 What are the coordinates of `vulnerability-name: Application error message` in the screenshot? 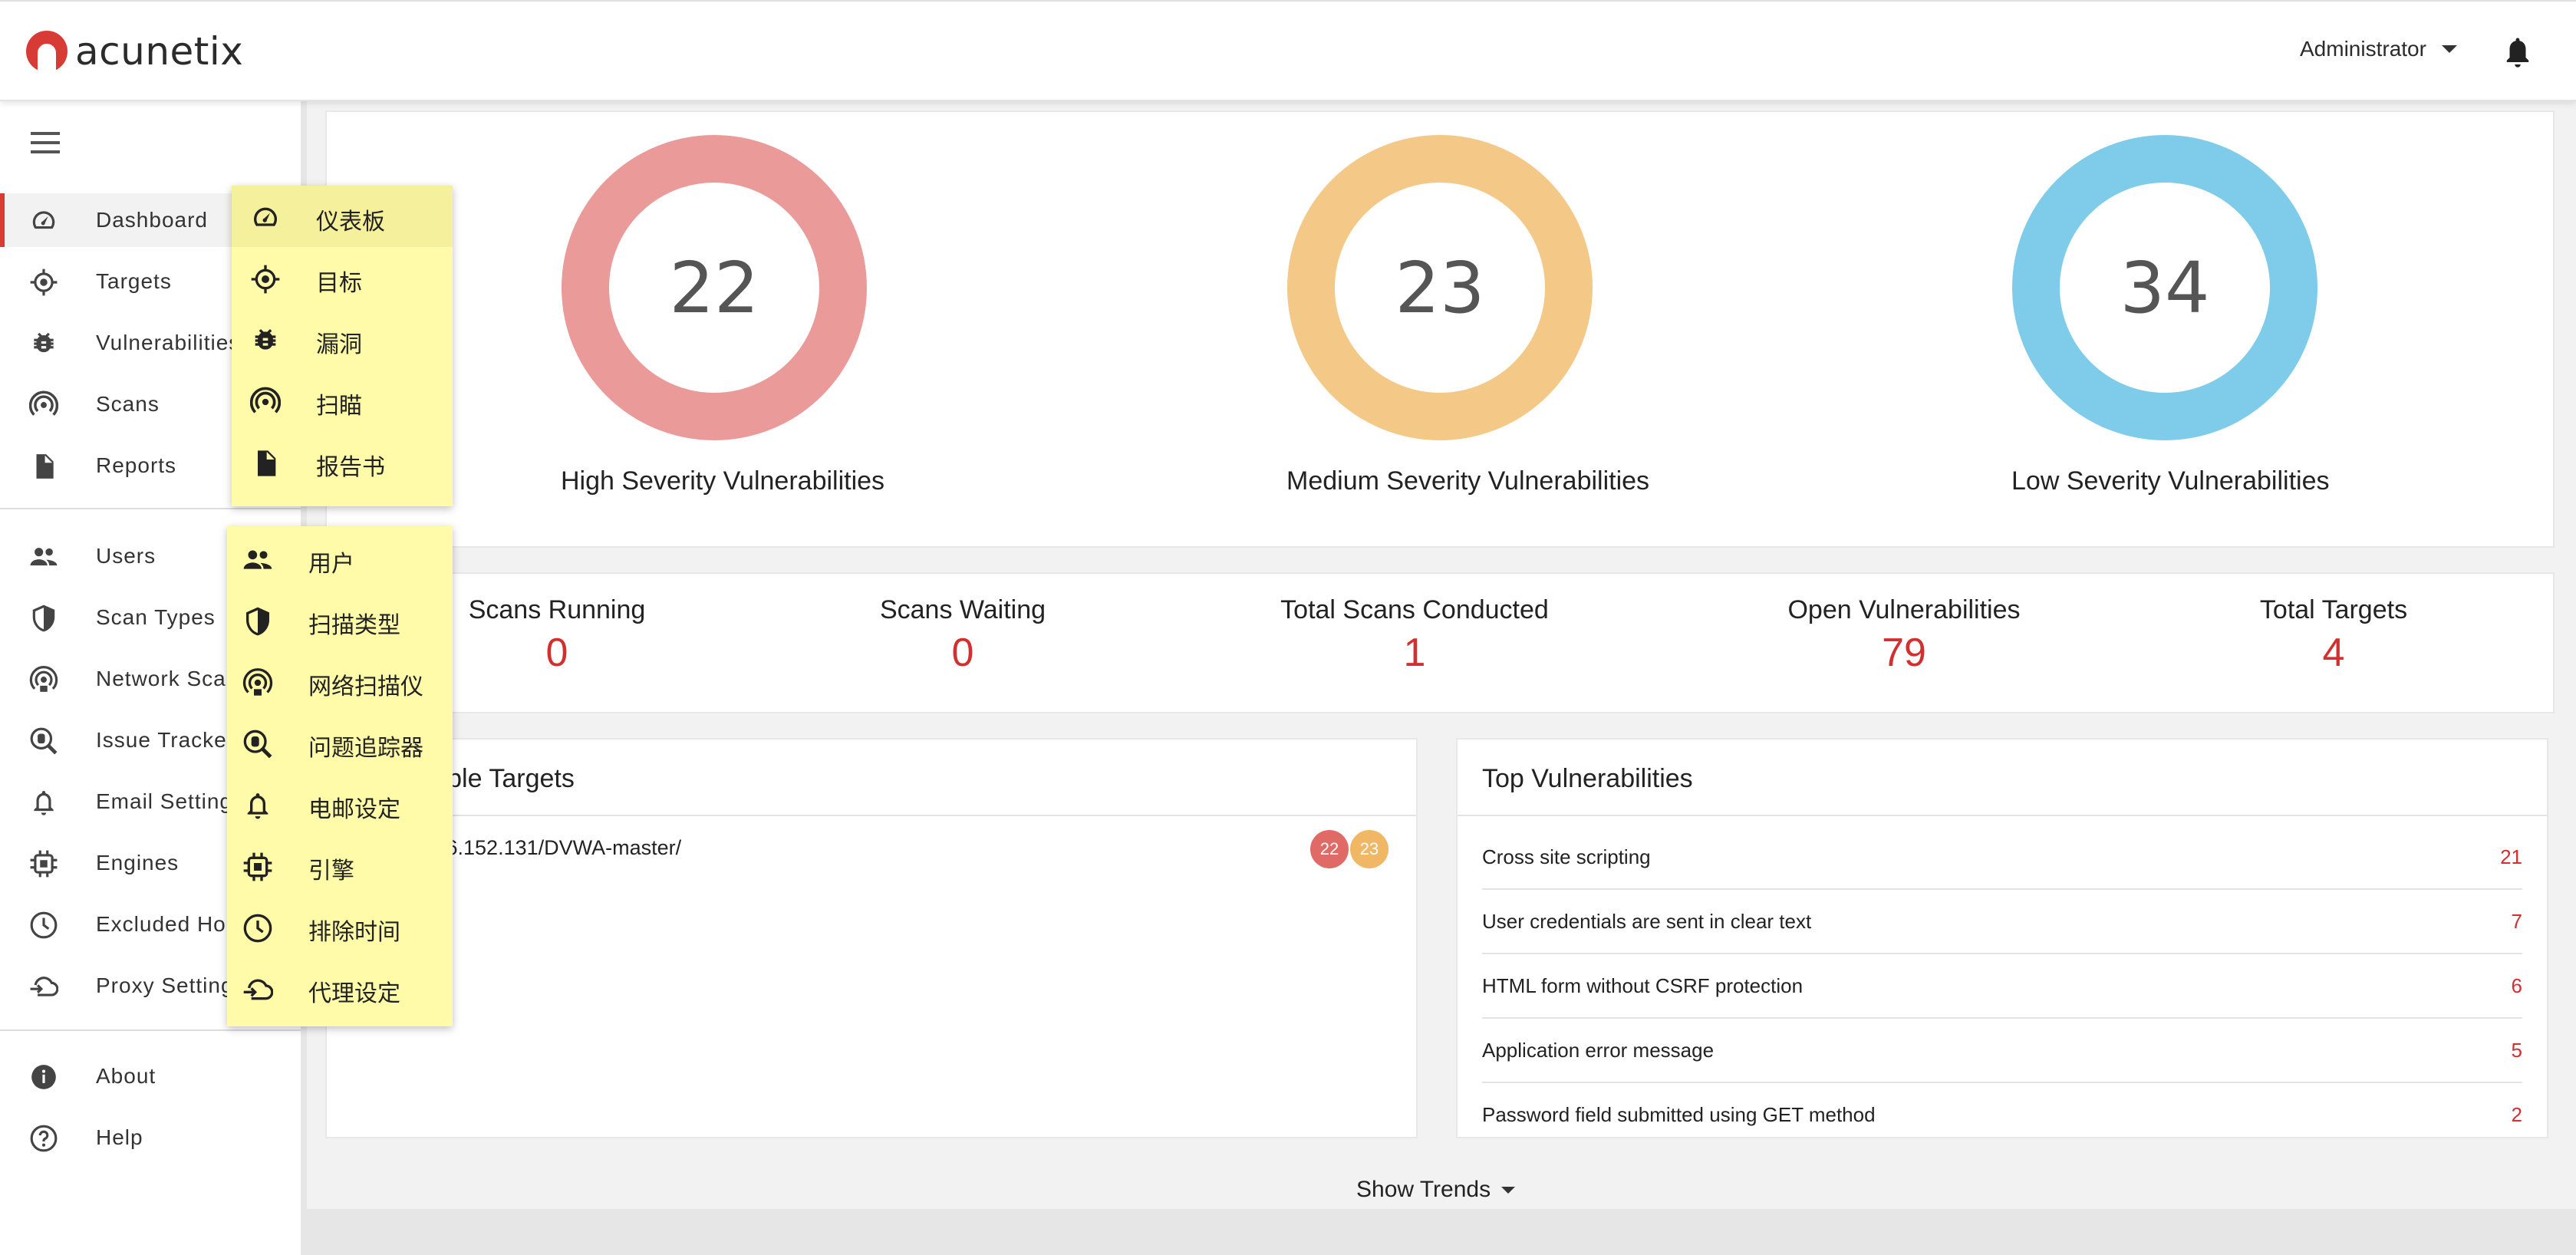 It's located at (1598, 1050).